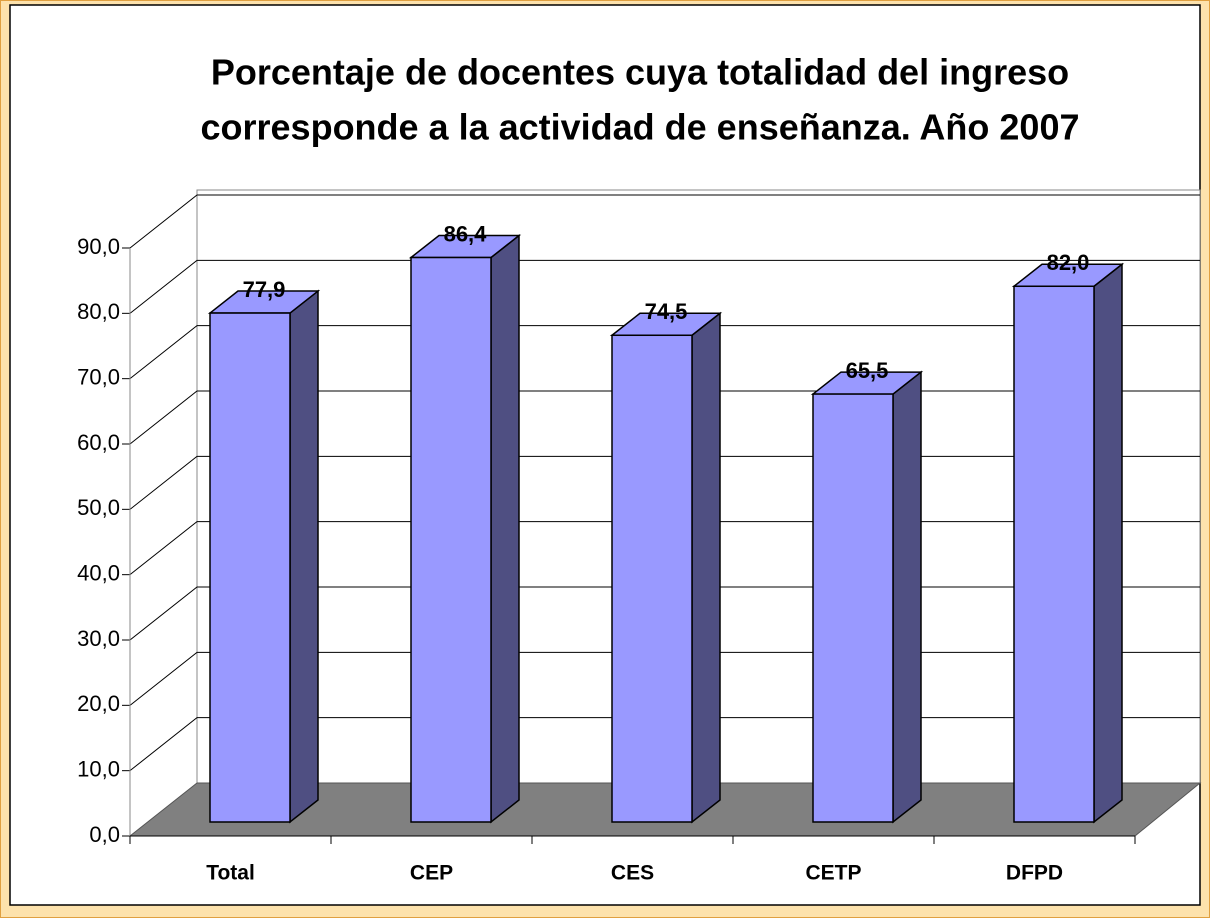 The height and width of the screenshot is (918, 1210). I want to click on y-tick-label: 50,0, so click(98, 507).